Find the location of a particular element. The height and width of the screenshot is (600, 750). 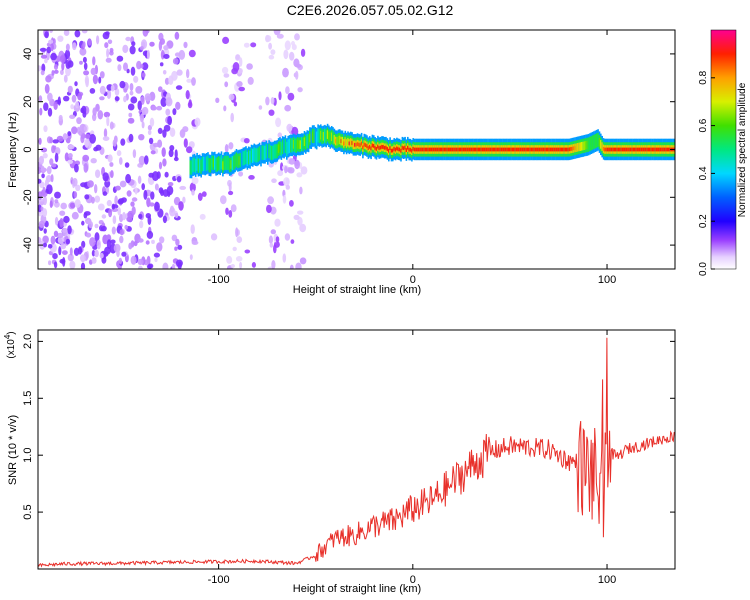

x-tick-label: -100 is located at coordinates (219, 280).